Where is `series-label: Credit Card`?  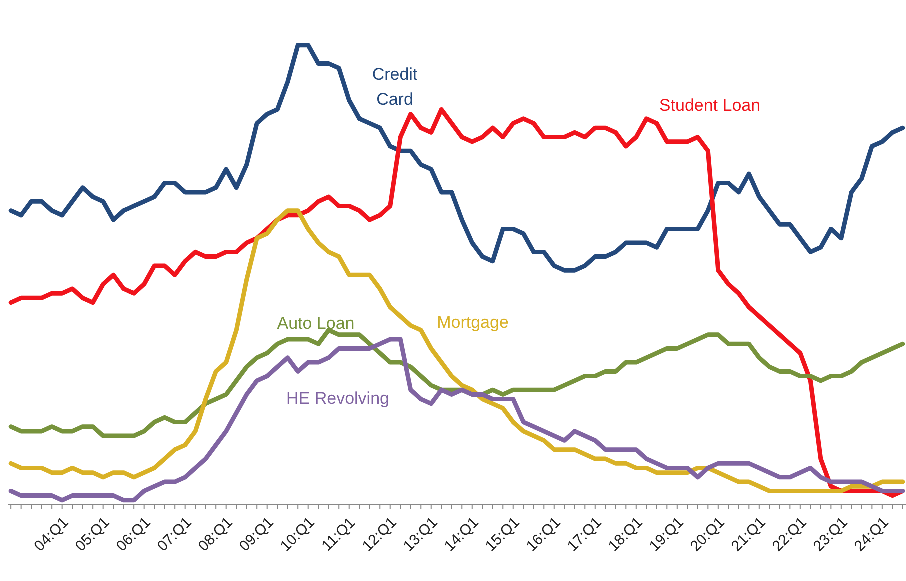 series-label: Credit Card is located at coordinates (395, 87).